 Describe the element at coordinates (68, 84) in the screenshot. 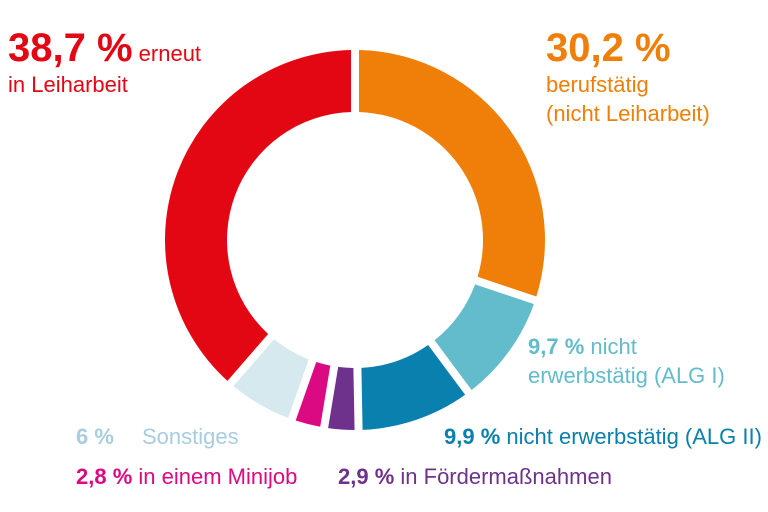

I see `text-leiharbeit-2: in Leiharbeit` at that location.